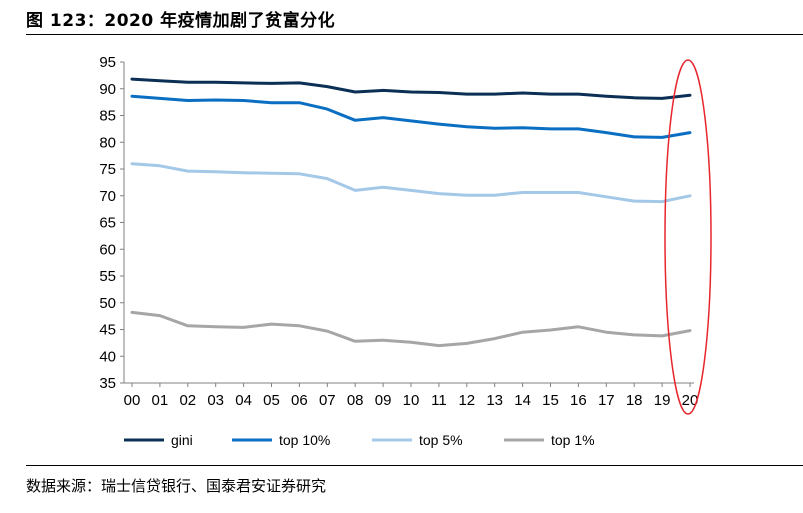 This screenshot has width=803, height=513. Describe the element at coordinates (160, 400) in the screenshot. I see `x-tick-label: 01` at that location.